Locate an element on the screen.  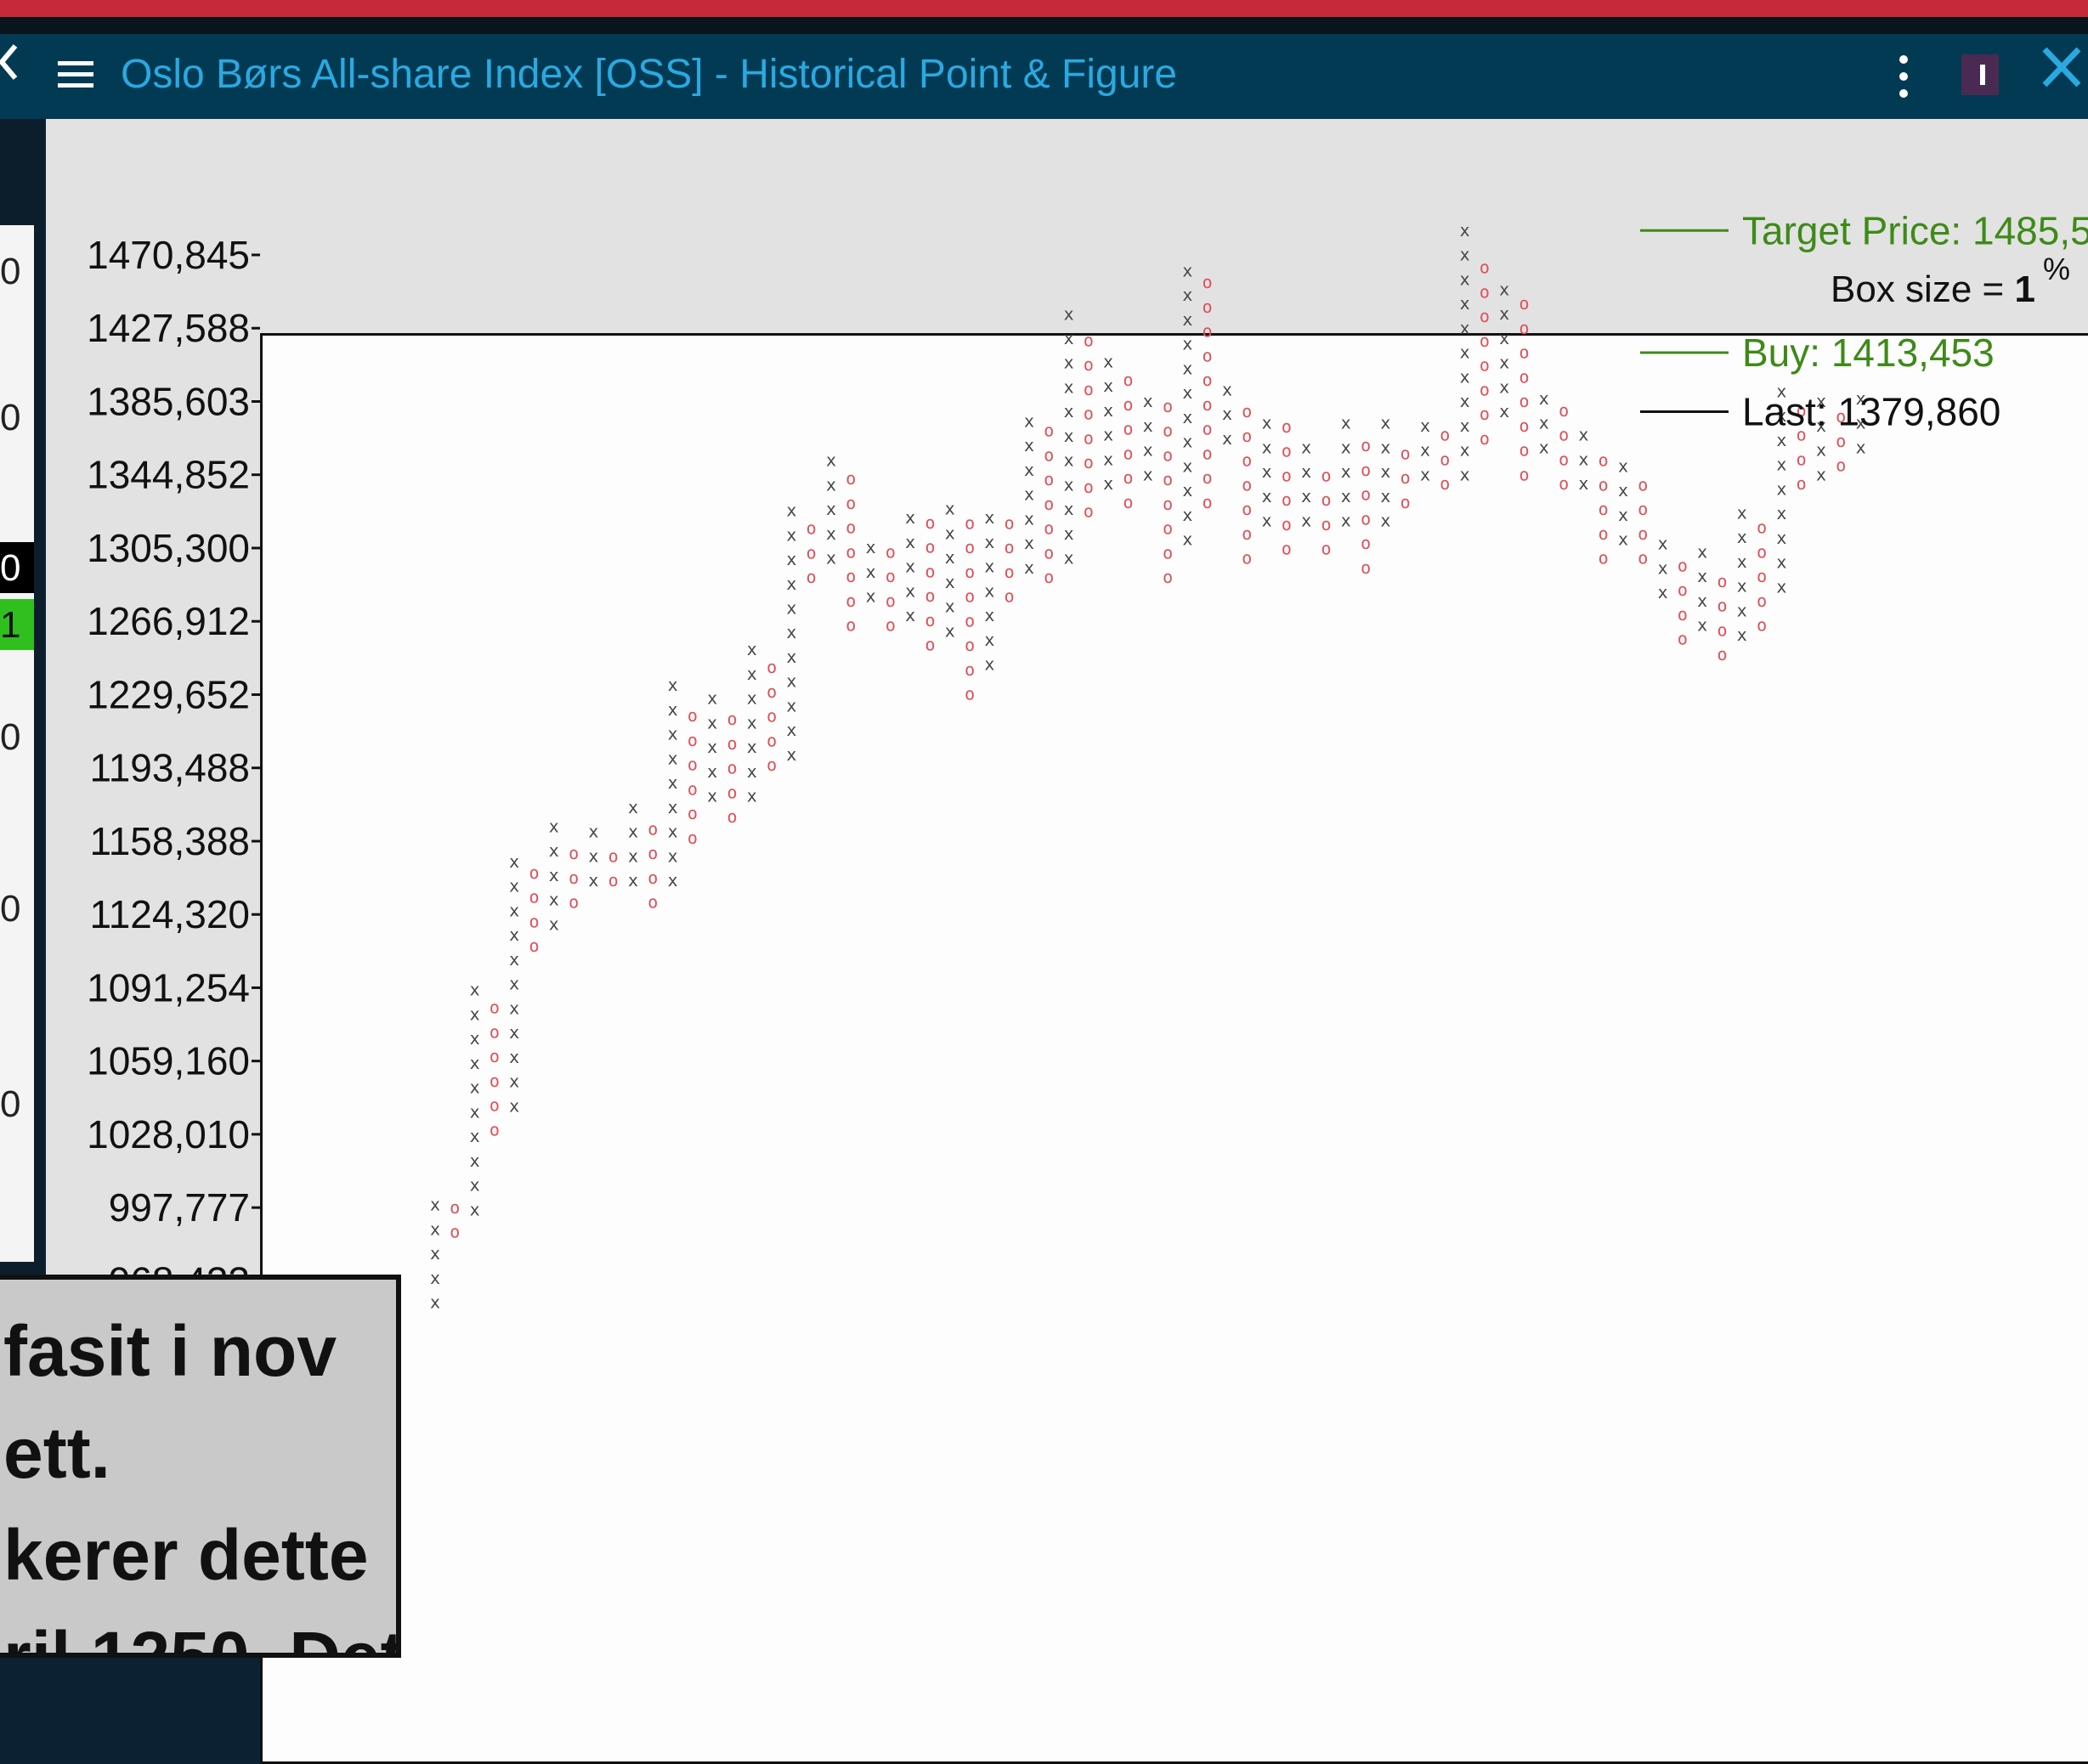
chevron-left-icon is located at coordinates (9, 62).